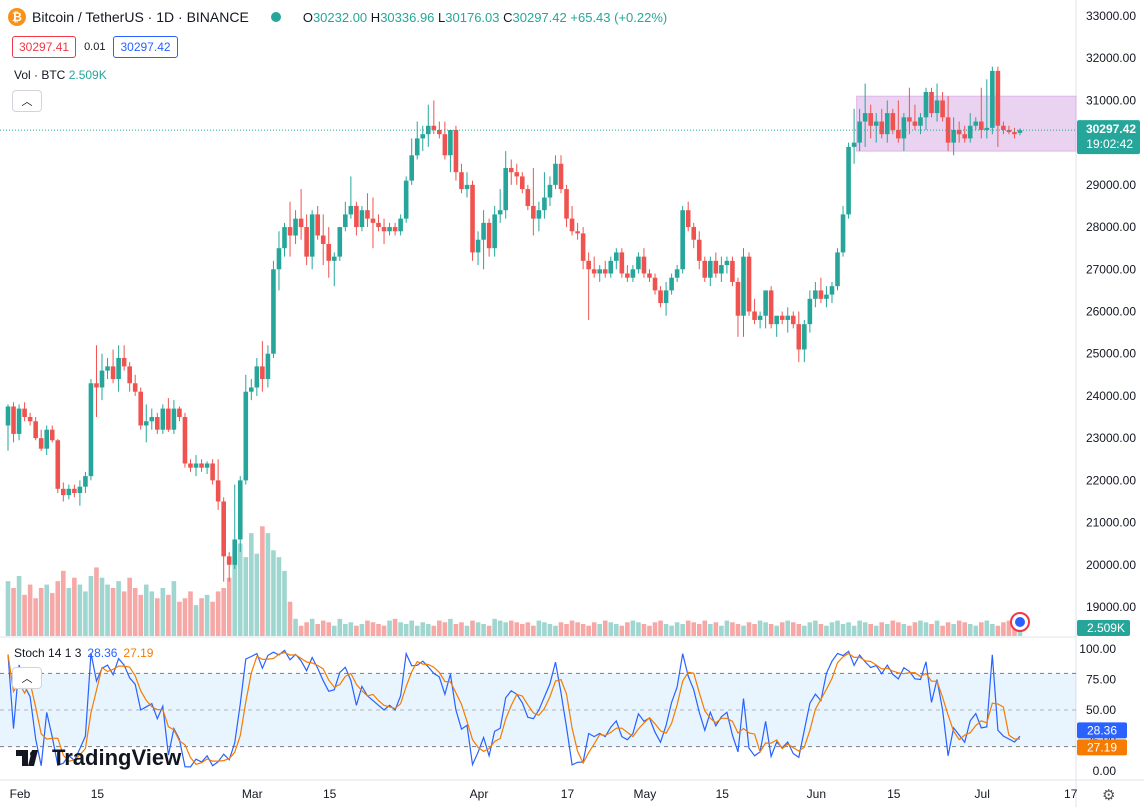 Image resolution: width=1144 pixels, height=807 pixels. I want to click on stoch-tick-label: 0.00, so click(1105, 771).